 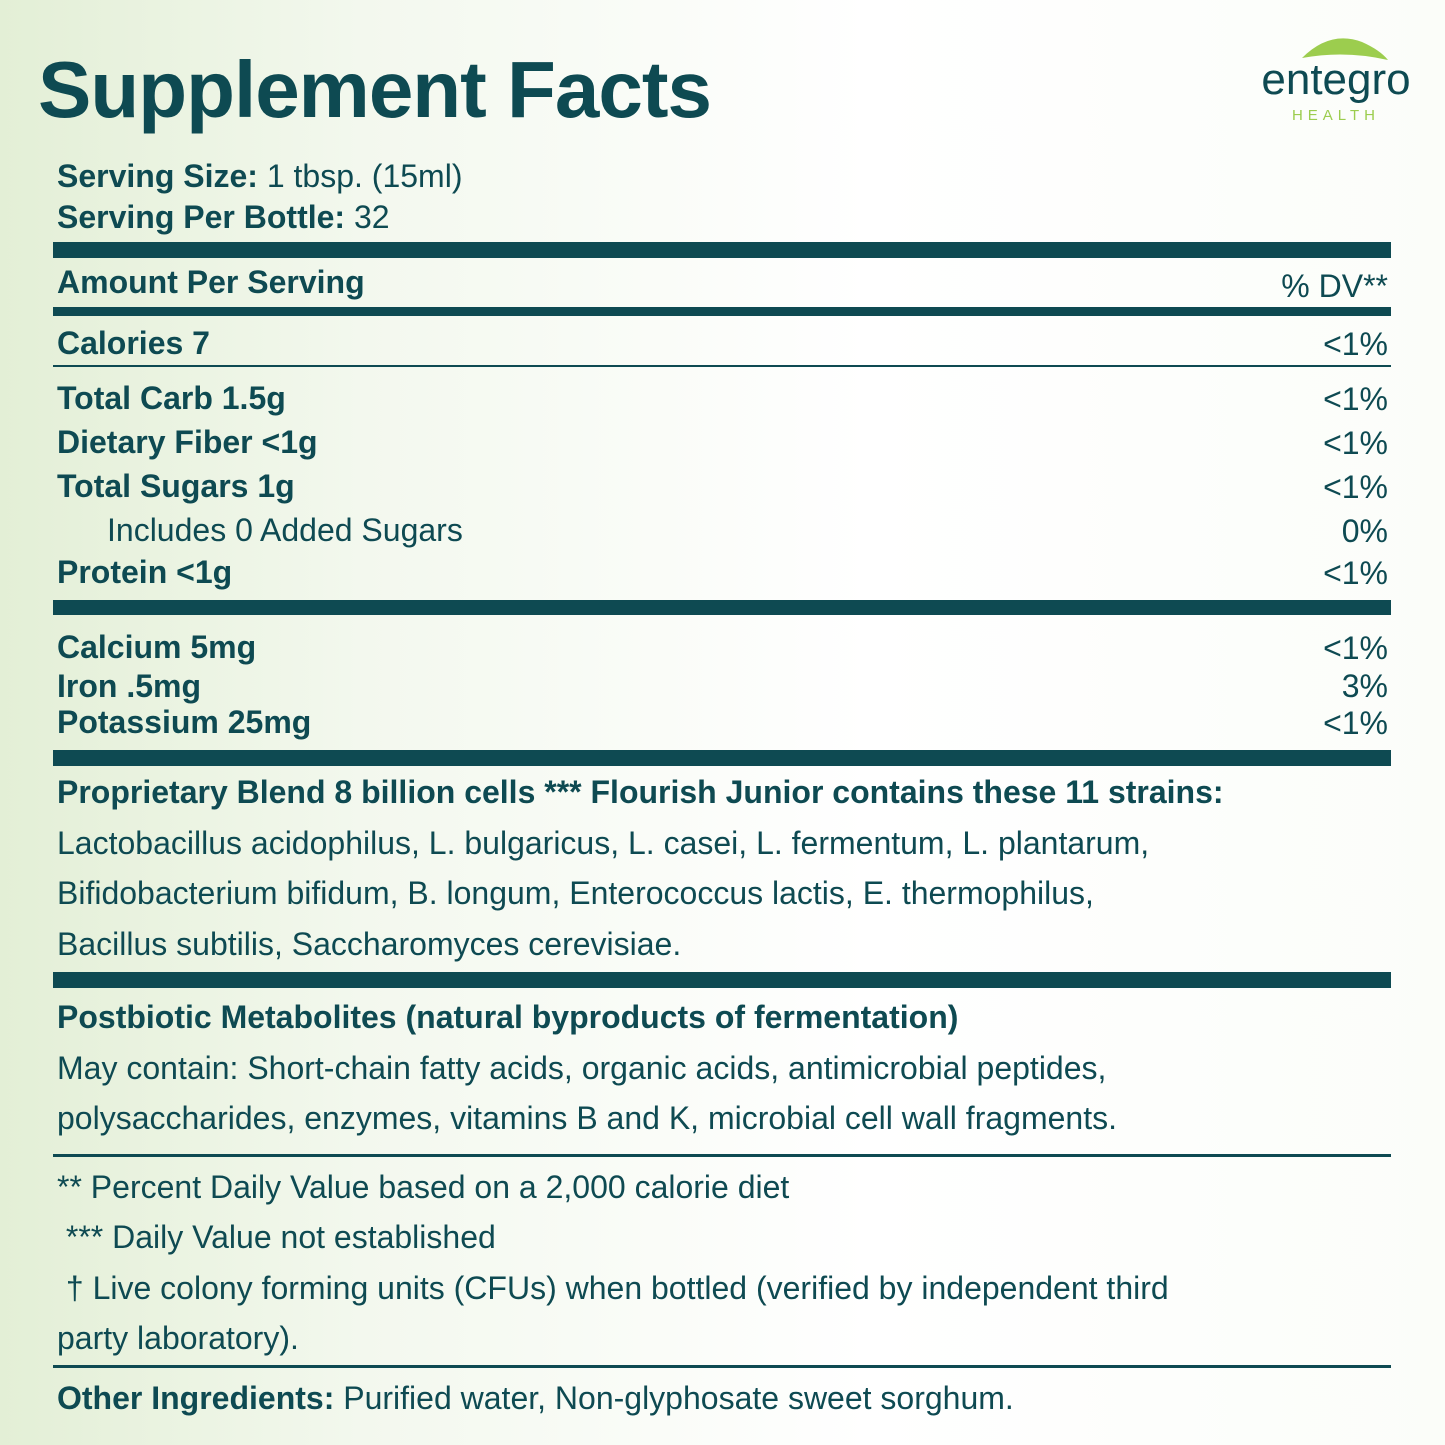 What do you see at coordinates (157, 176) in the screenshot?
I see `label: Serving Size:` at bounding box center [157, 176].